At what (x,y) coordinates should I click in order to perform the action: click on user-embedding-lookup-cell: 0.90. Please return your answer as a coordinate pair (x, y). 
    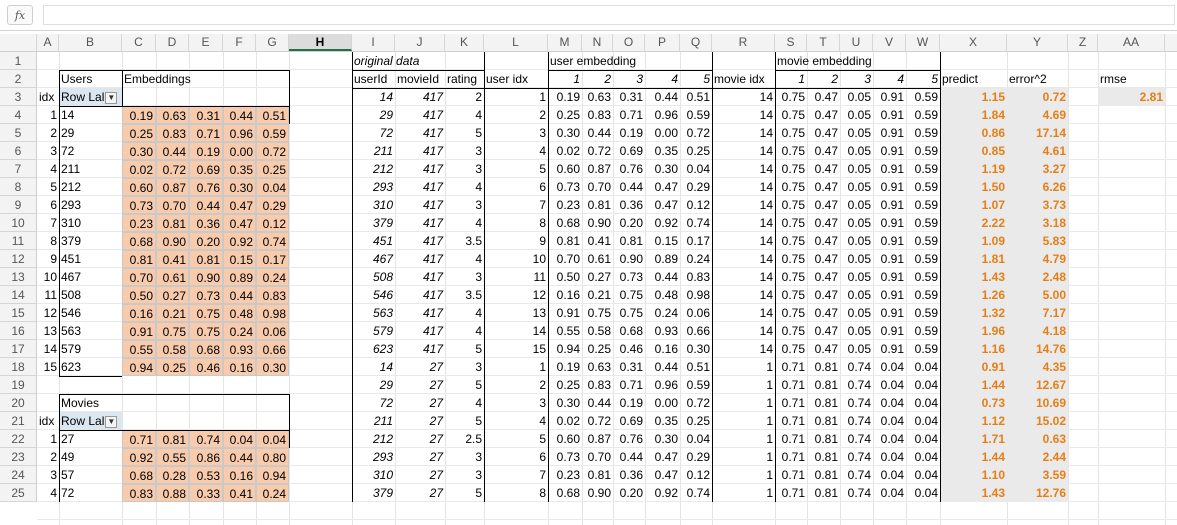
    Looking at the image, I should click on (631, 259).